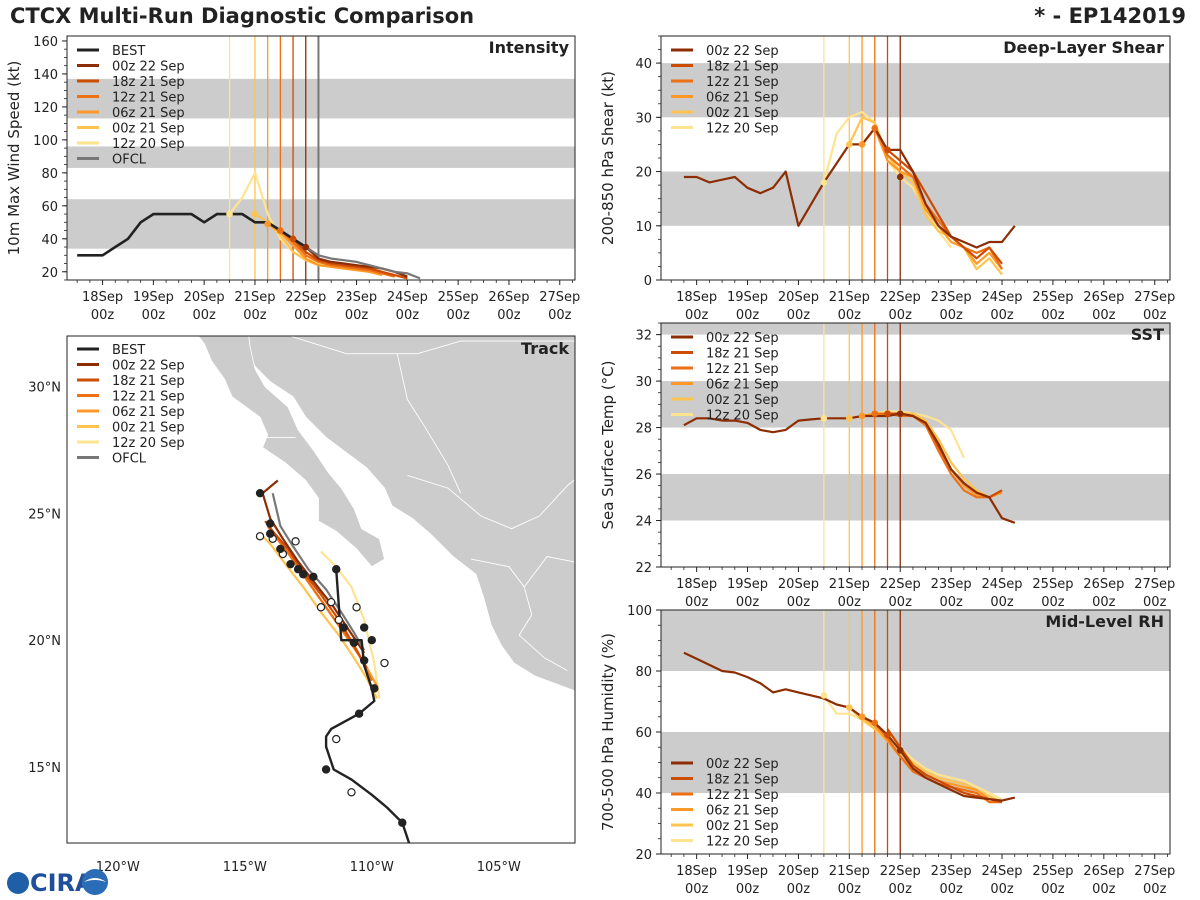  Describe the element at coordinates (153, 297) in the screenshot. I see `intensity-xtick-day: 19Sep` at that location.